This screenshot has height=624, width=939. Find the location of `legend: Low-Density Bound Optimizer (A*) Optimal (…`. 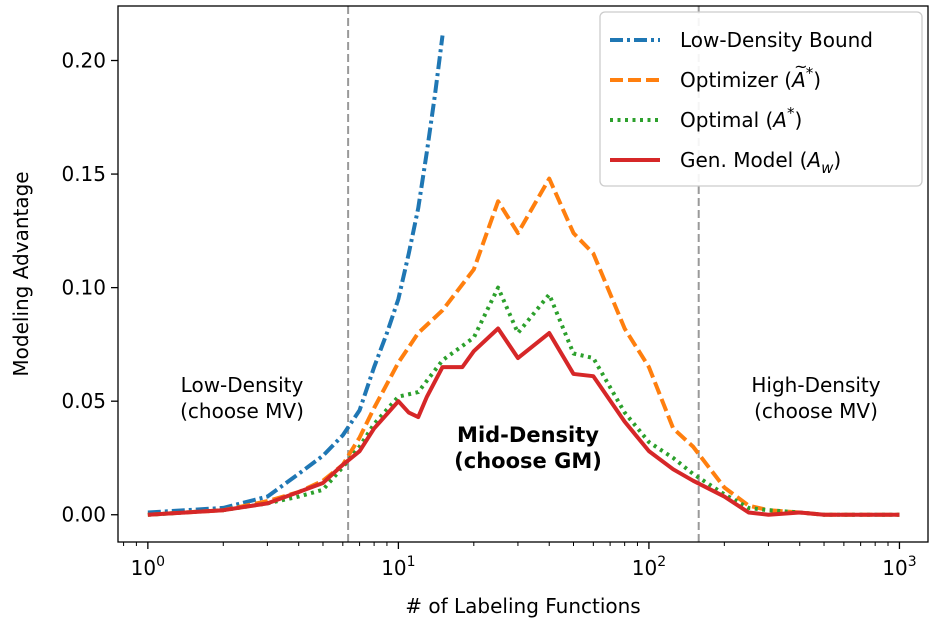

legend: Low-Density Bound Optimizer (A*) Optimal (… is located at coordinates (761, 99).